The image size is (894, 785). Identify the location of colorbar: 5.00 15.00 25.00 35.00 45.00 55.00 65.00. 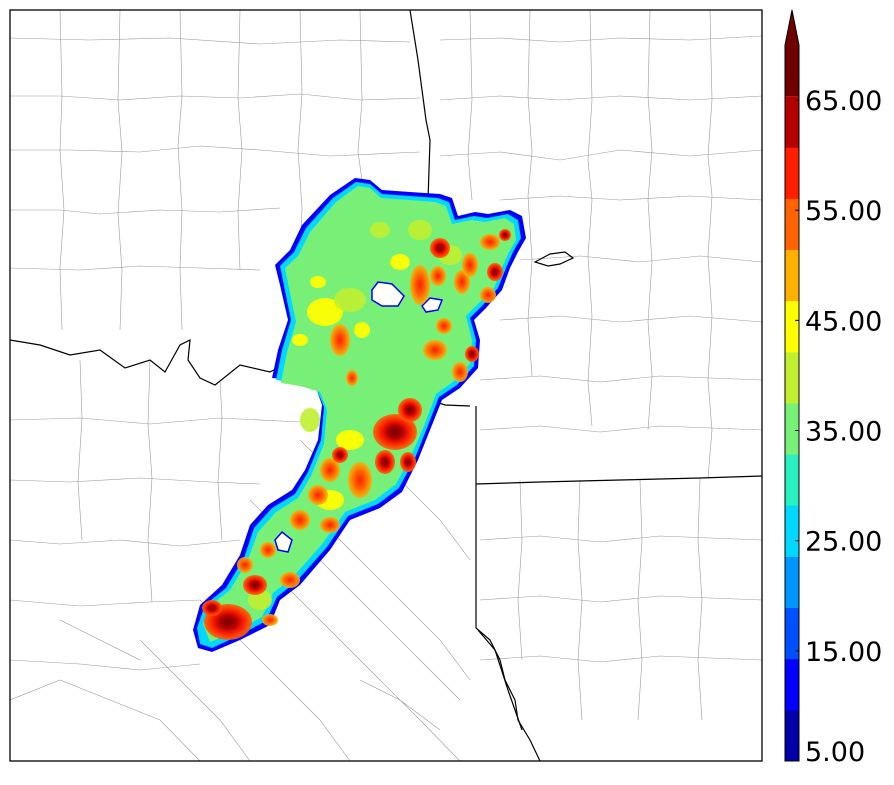
(833, 388).